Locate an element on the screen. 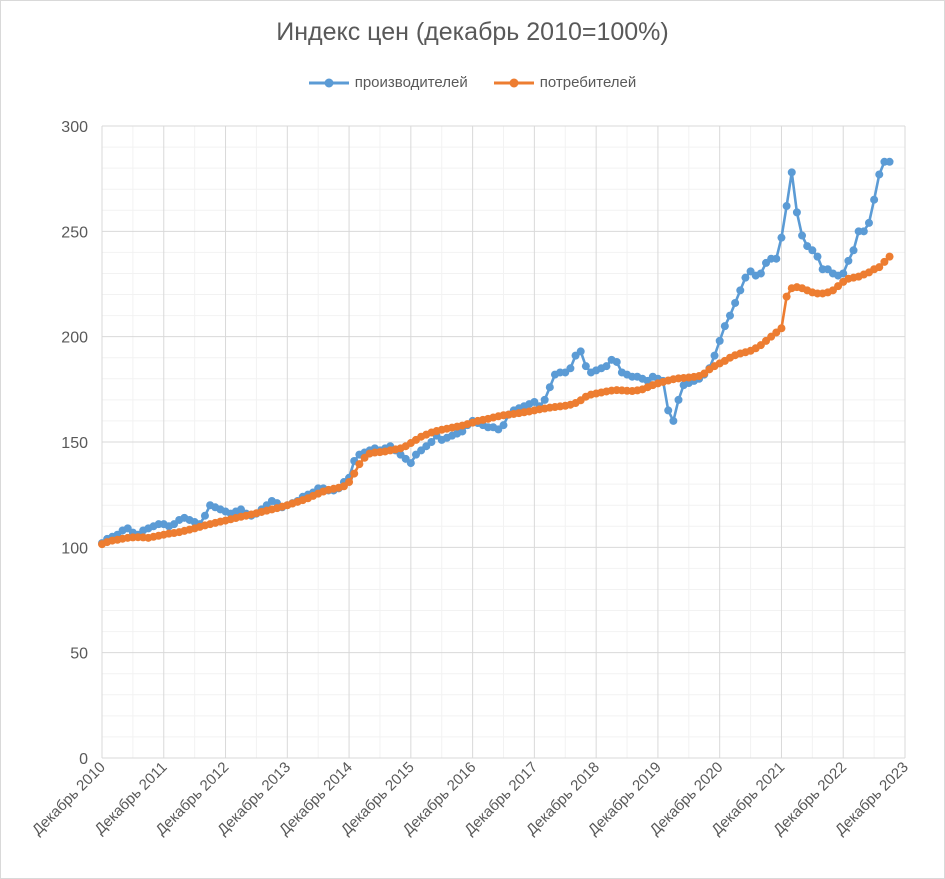  y-tick-label: 250 is located at coordinates (74, 232).